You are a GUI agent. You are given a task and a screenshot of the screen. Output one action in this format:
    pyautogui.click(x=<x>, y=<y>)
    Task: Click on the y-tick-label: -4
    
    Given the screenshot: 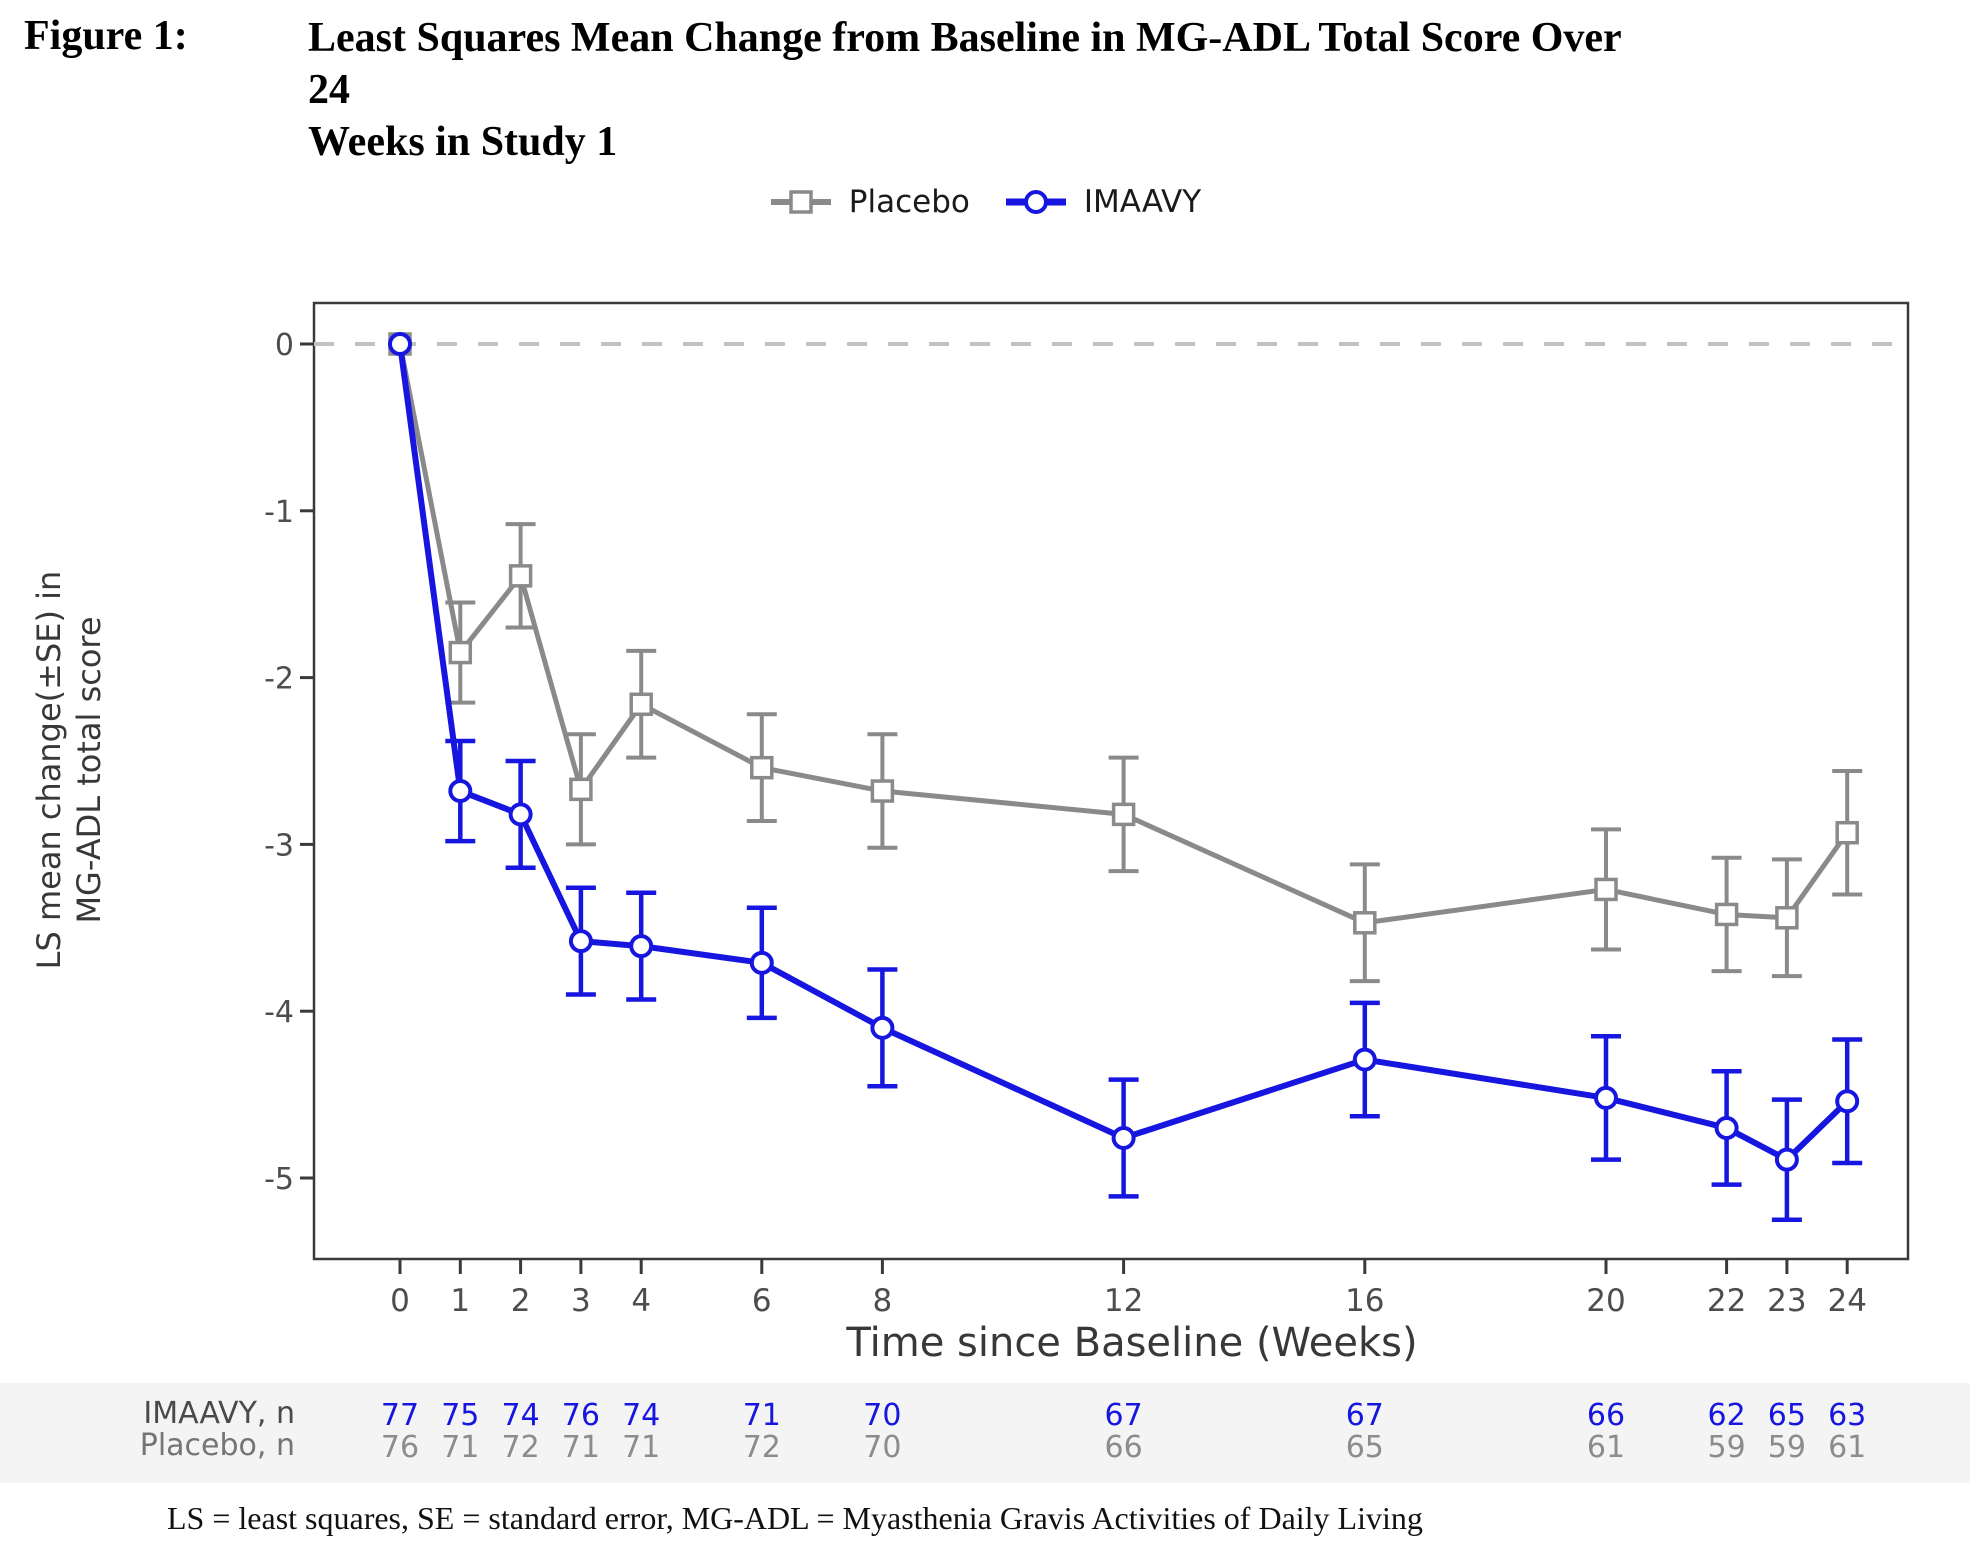 What is the action you would take?
    pyautogui.click(x=279, y=1012)
    